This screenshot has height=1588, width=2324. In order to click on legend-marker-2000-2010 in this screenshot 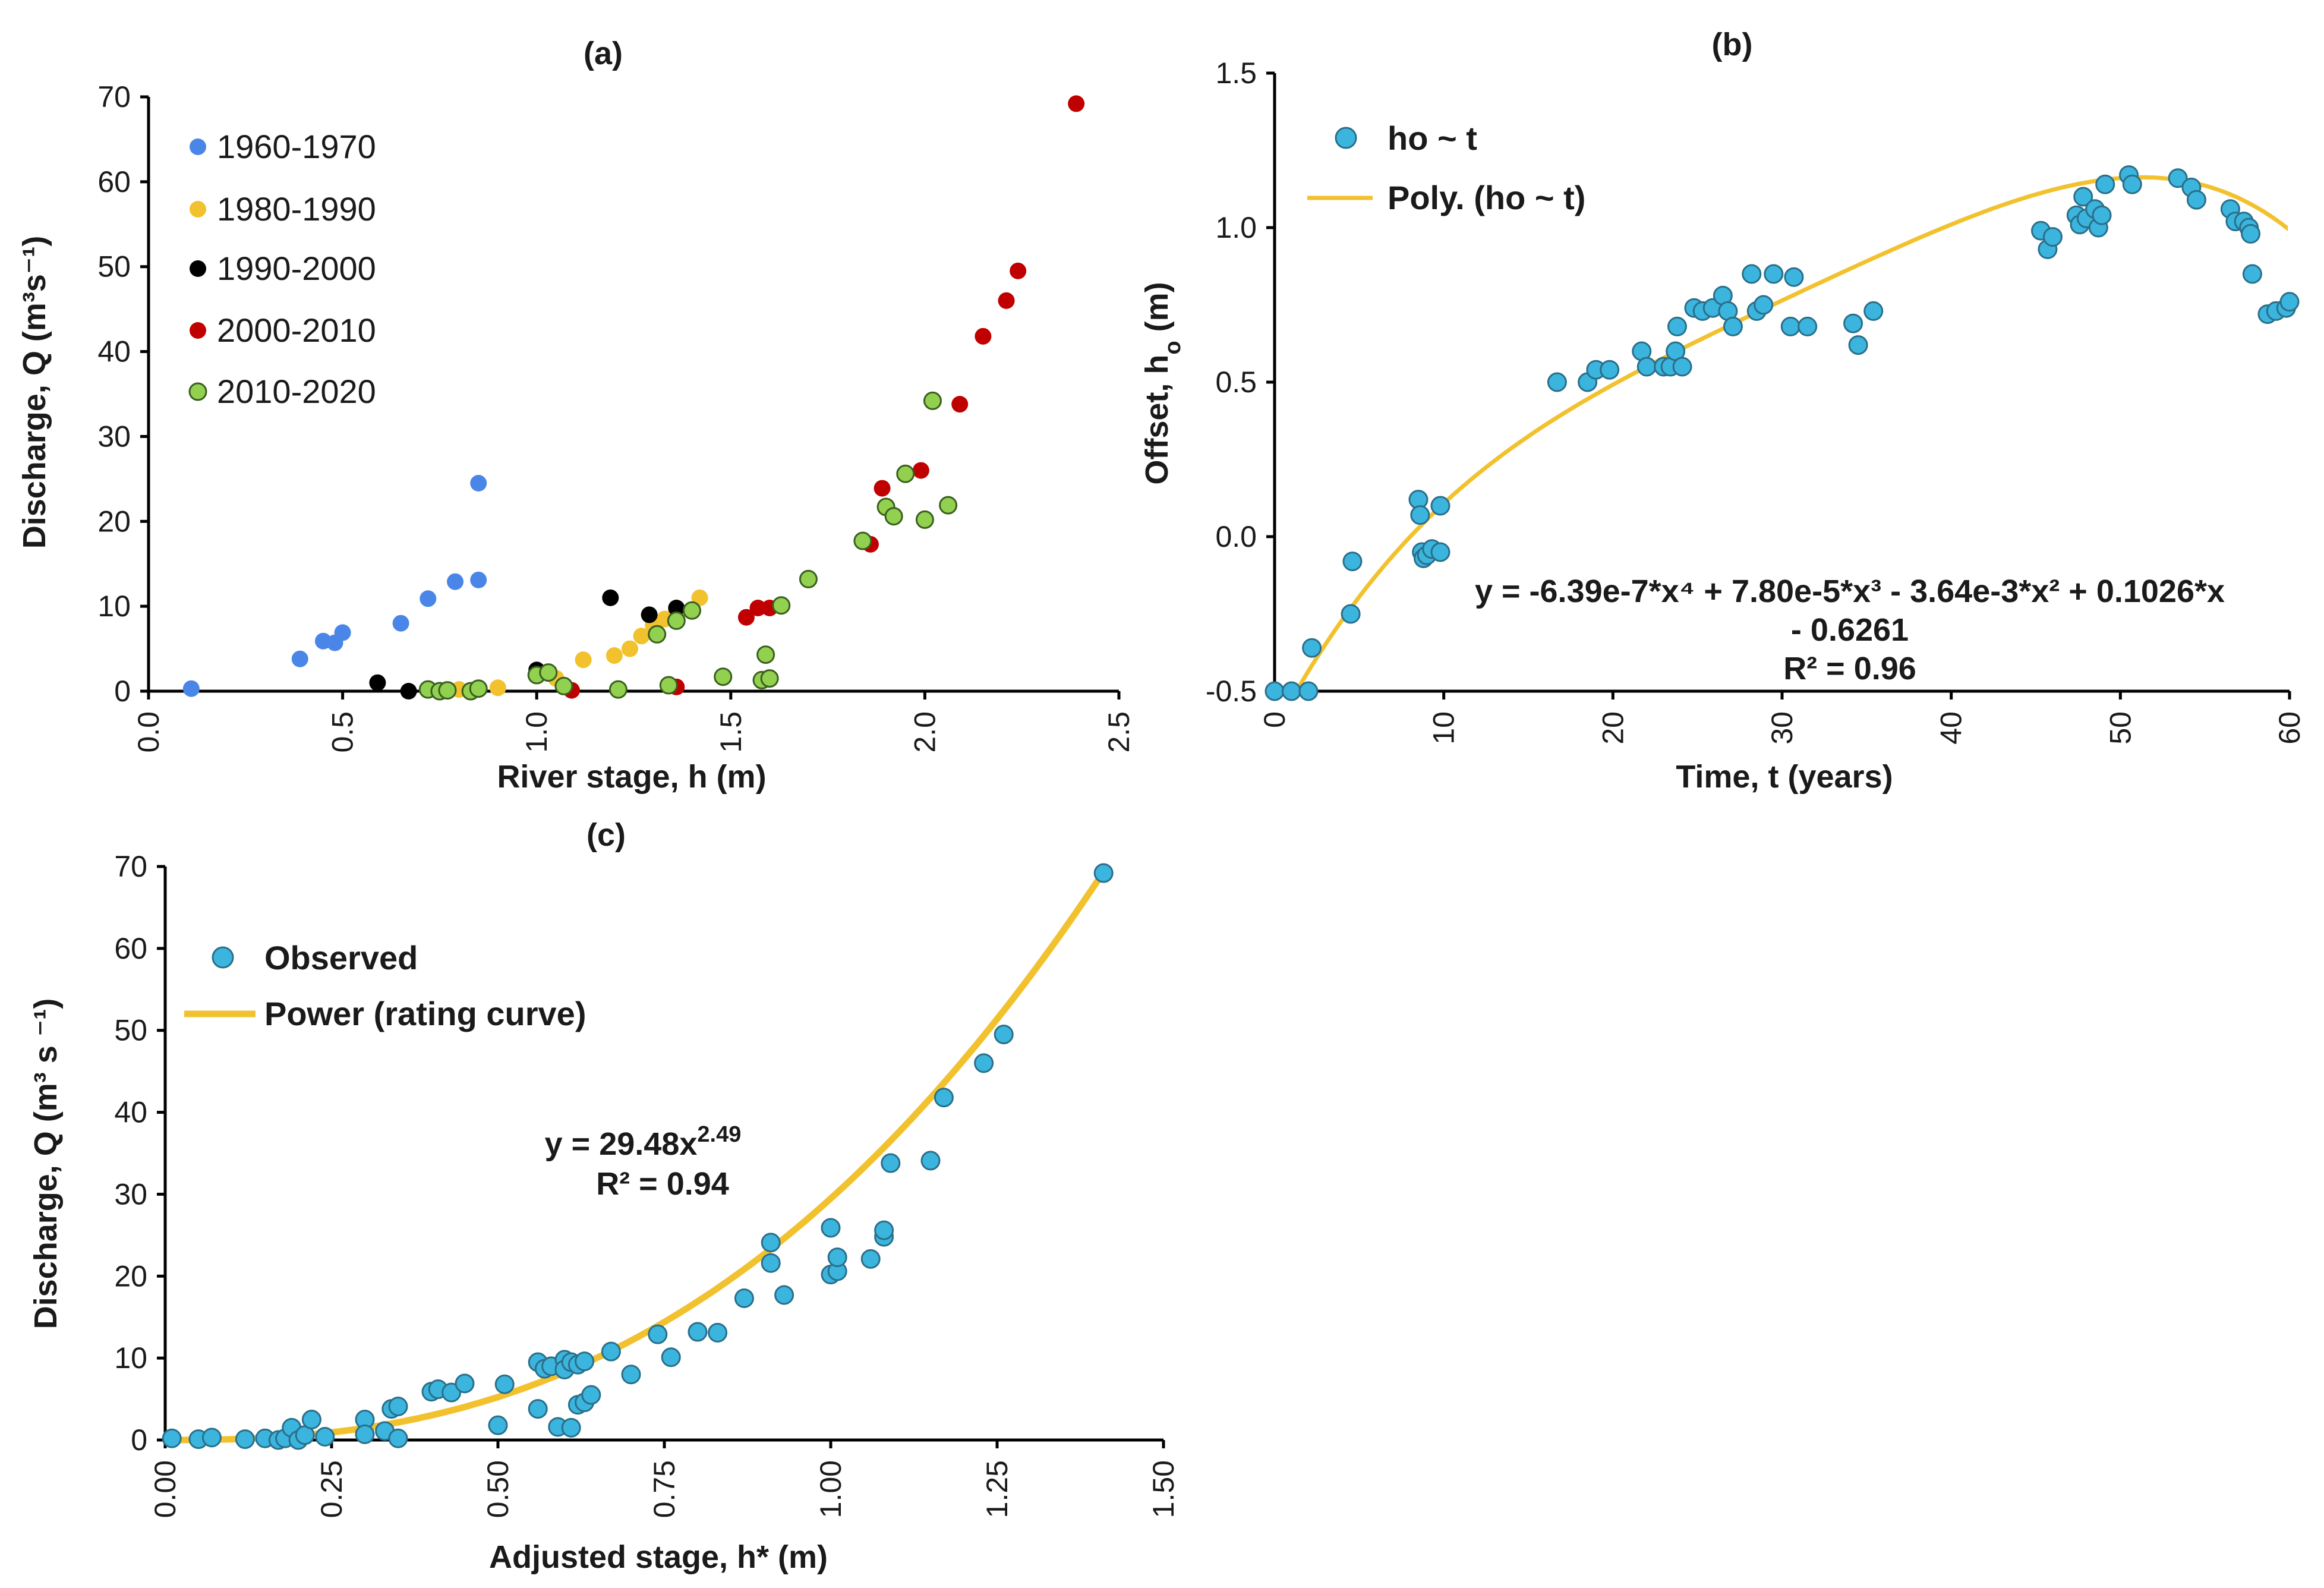, I will do `click(198, 330)`.